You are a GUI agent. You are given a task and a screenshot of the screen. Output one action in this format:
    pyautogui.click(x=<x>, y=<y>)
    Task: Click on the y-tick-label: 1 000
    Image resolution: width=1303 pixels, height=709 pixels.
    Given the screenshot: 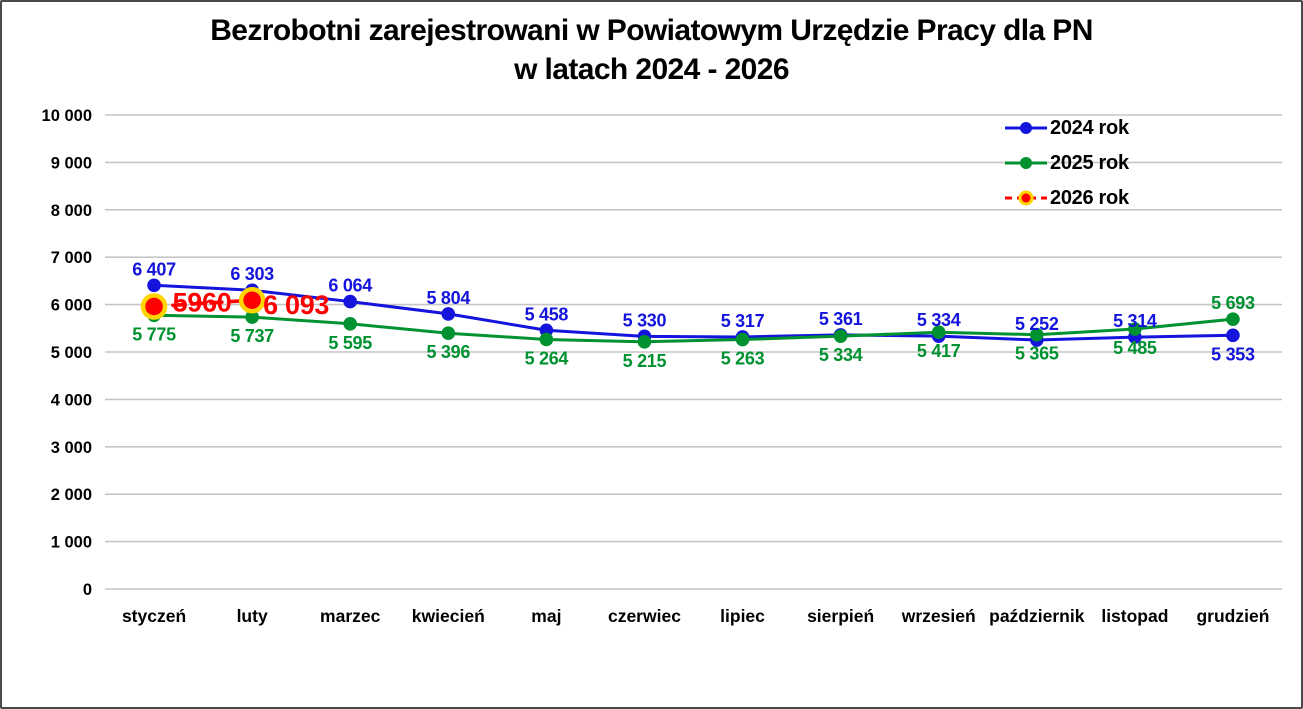 What is the action you would take?
    pyautogui.click(x=71, y=543)
    